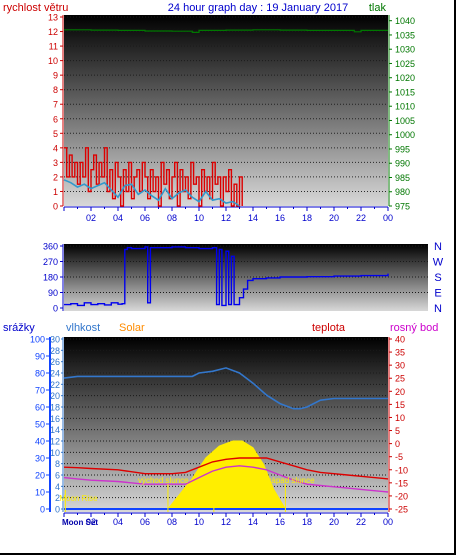  What do you see at coordinates (437, 294) in the screenshot?
I see `compass-label-e-3: E` at bounding box center [437, 294].